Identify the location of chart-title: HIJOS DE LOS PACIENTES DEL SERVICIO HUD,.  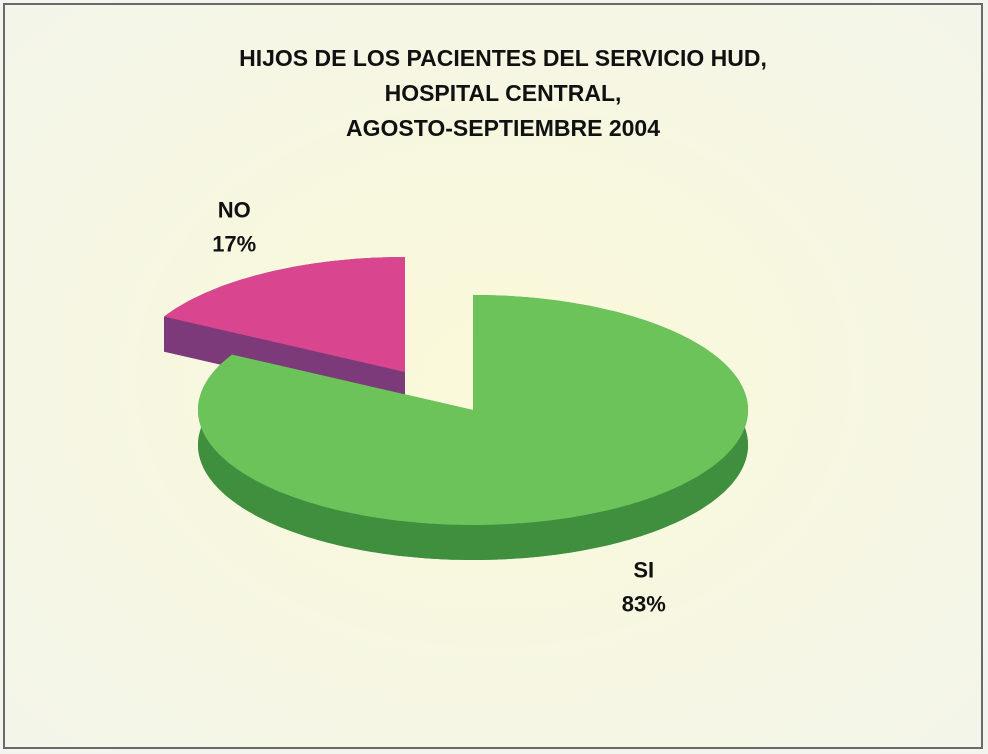
(503, 58).